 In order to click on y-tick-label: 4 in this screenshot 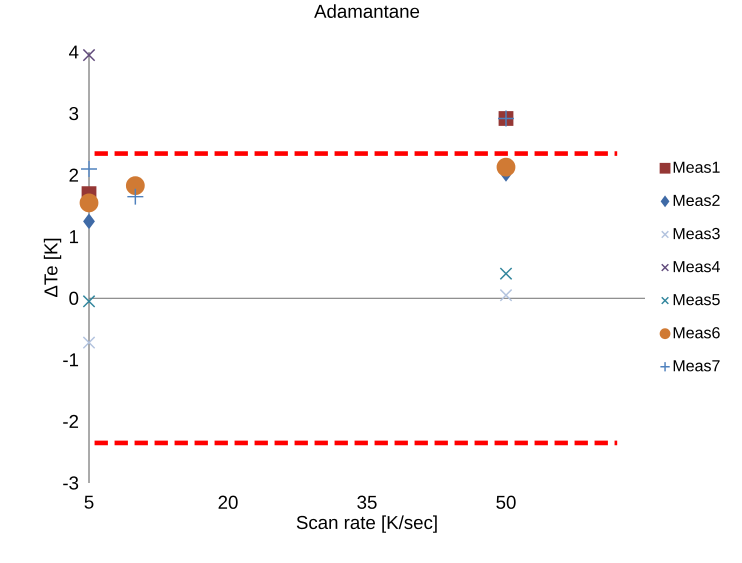, I will do `click(73, 52)`.